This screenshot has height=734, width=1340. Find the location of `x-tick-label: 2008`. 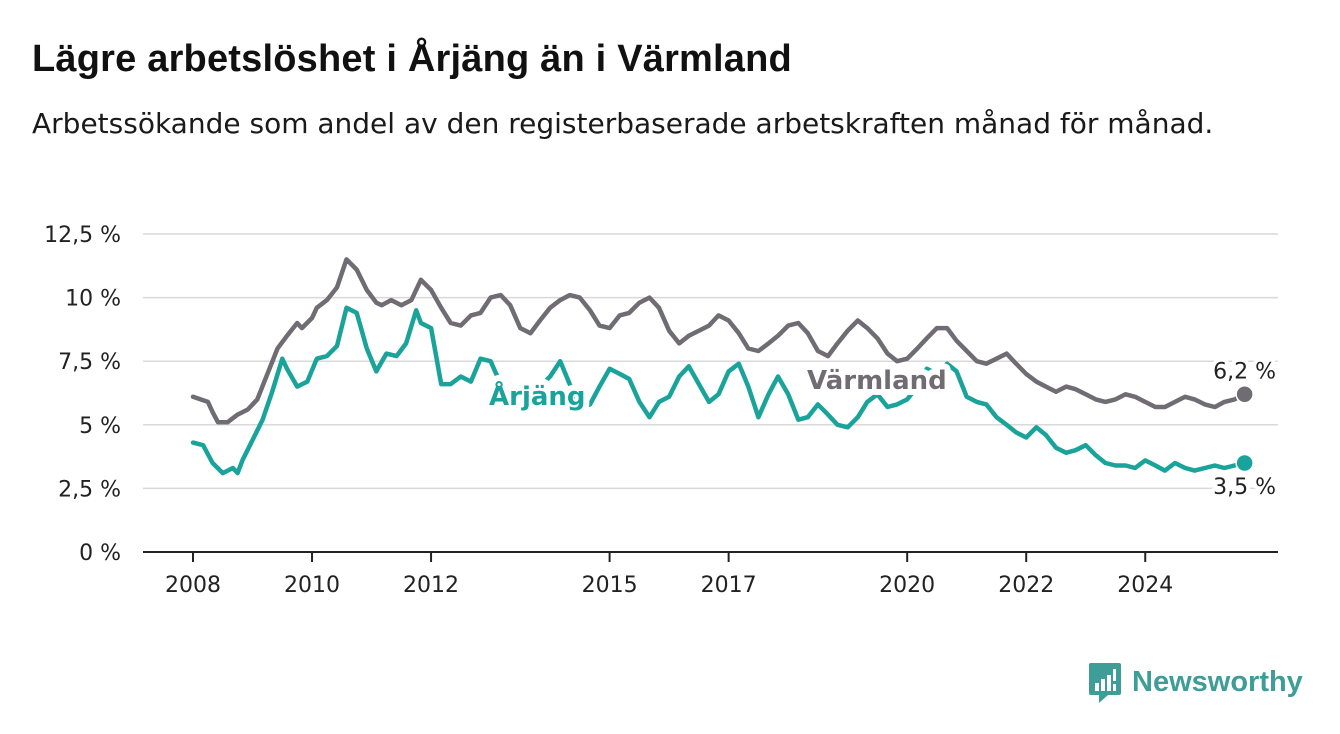

x-tick-label: 2008 is located at coordinates (193, 585).